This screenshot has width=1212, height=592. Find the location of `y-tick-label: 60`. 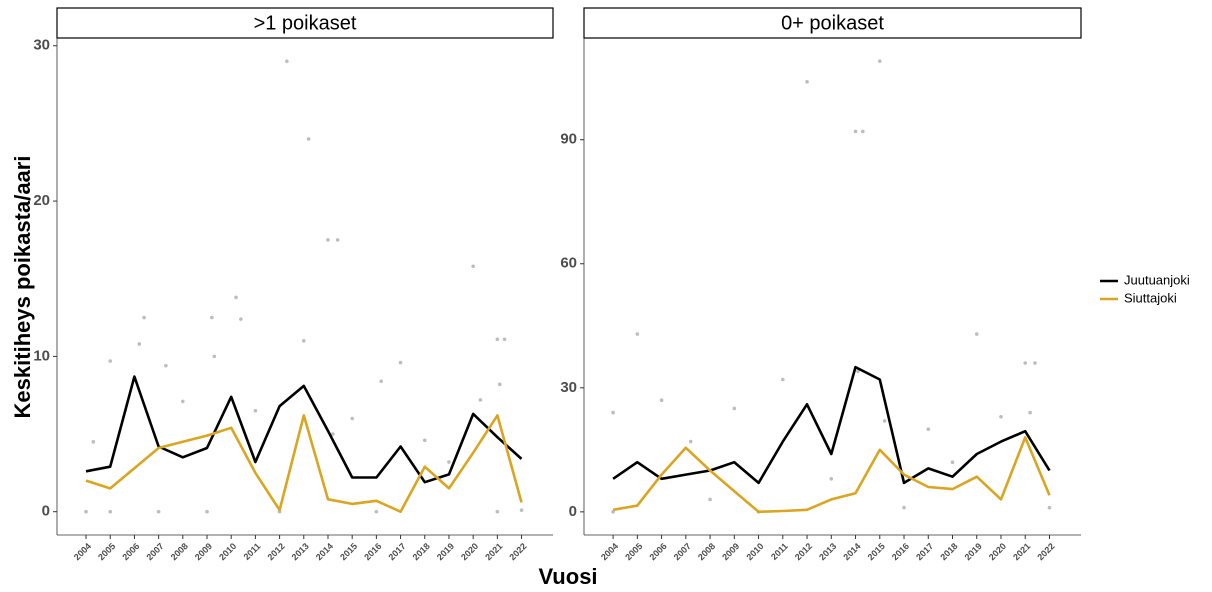

y-tick-label: 60 is located at coordinates (568, 263).